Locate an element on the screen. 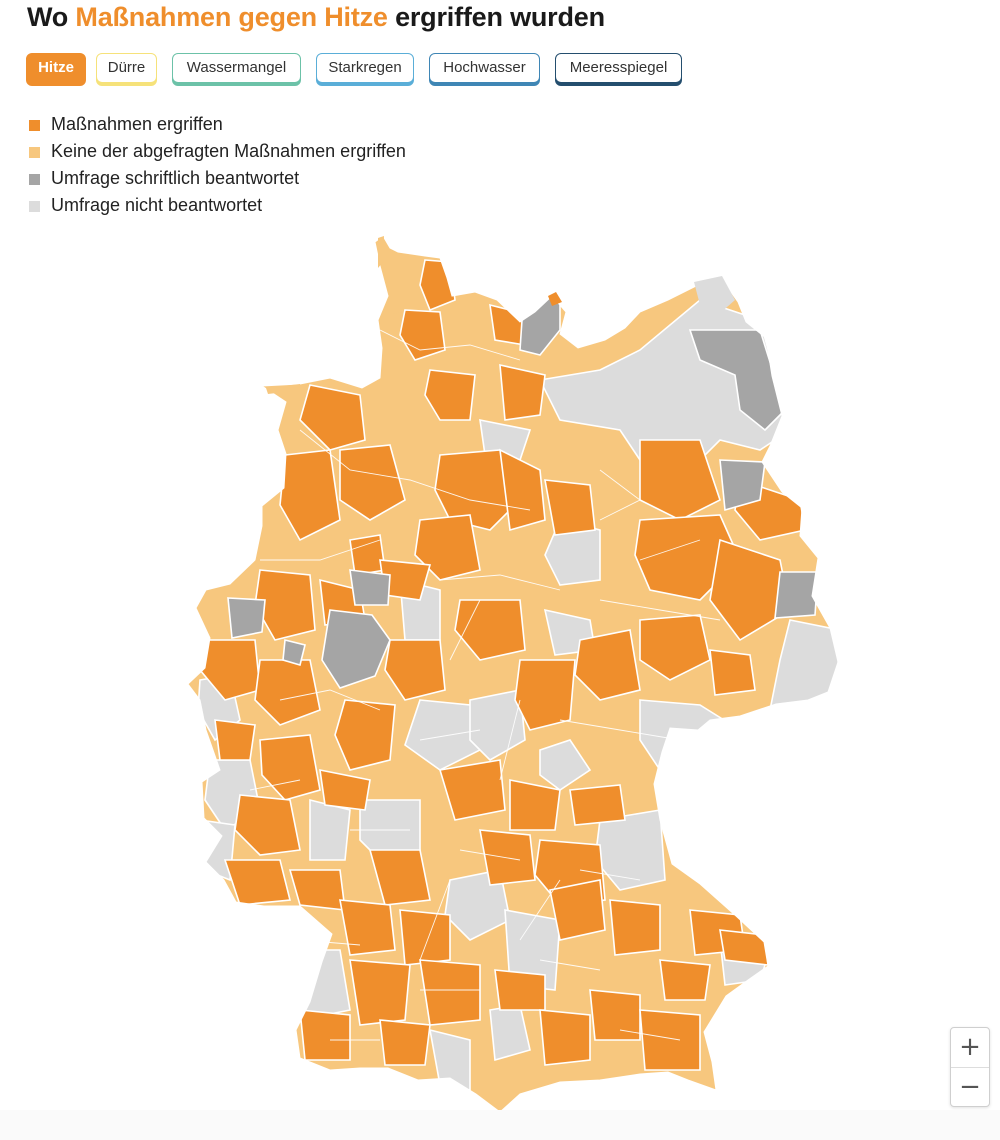  tab-hitze: Hitze is located at coordinates (56, 68).